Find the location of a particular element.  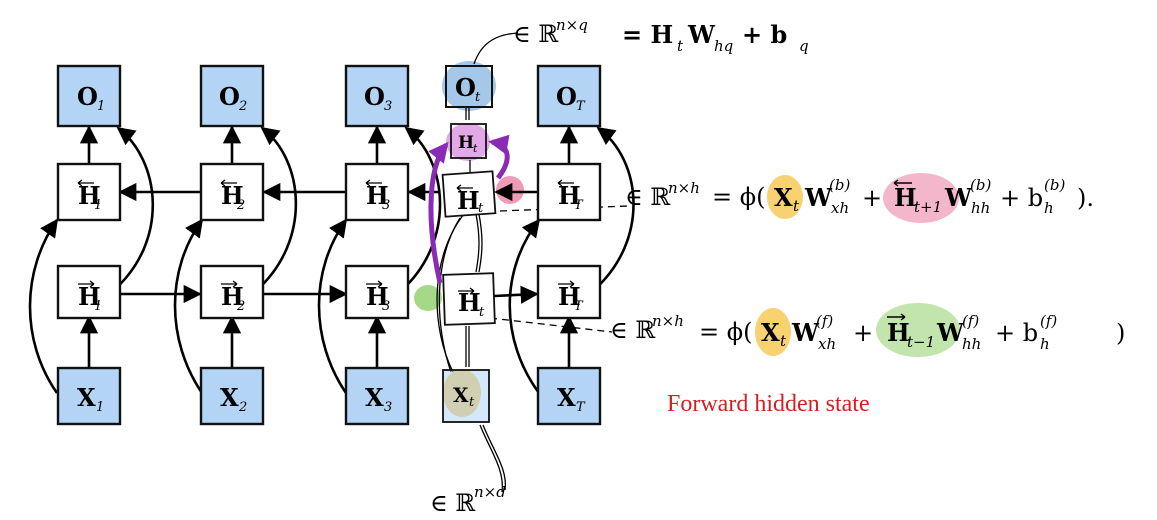

input-node: X 3 is located at coordinates (377, 396).